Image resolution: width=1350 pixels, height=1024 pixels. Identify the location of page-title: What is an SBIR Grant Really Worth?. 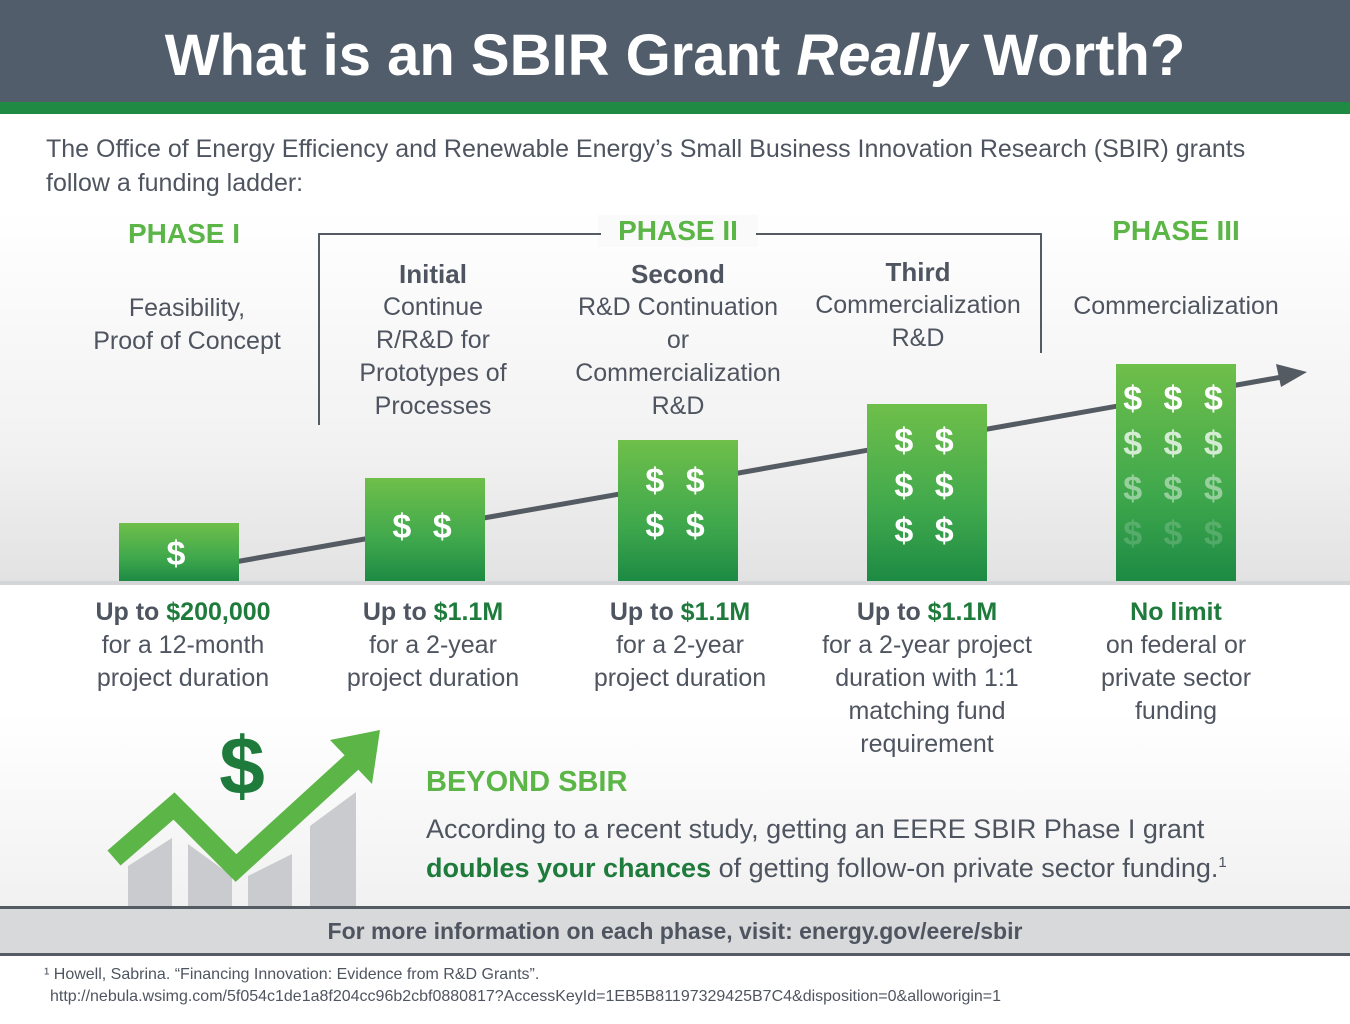
(675, 55).